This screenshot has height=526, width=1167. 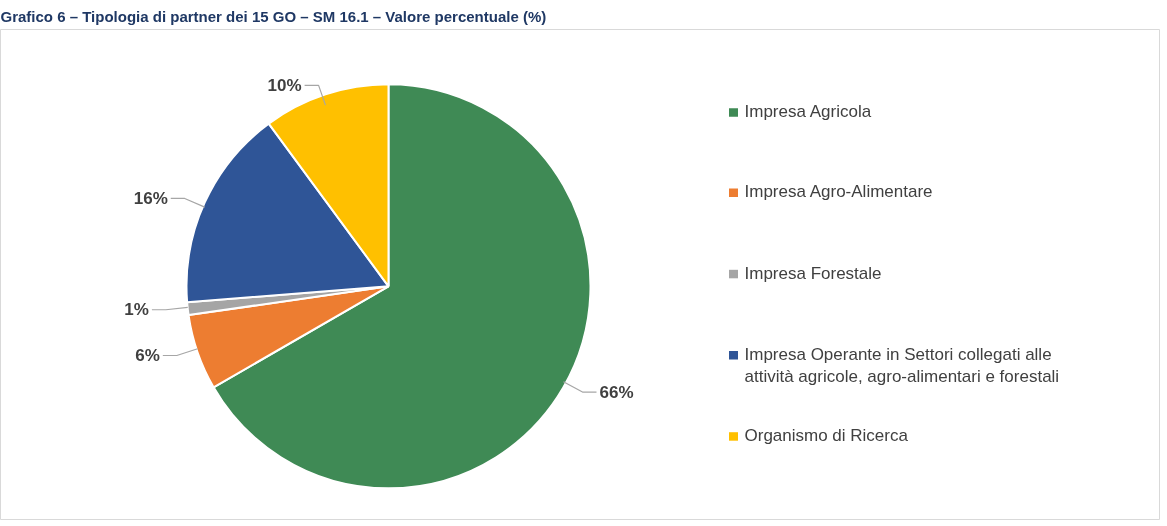 What do you see at coordinates (616, 392) in the screenshot?
I see `data-label: 66%` at bounding box center [616, 392].